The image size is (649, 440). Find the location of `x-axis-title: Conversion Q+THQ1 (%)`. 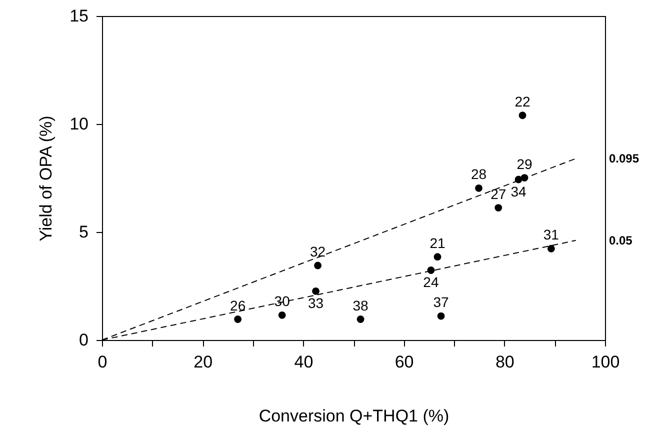

x-axis-title: Conversion Q+THQ1 (%) is located at coordinates (354, 416).